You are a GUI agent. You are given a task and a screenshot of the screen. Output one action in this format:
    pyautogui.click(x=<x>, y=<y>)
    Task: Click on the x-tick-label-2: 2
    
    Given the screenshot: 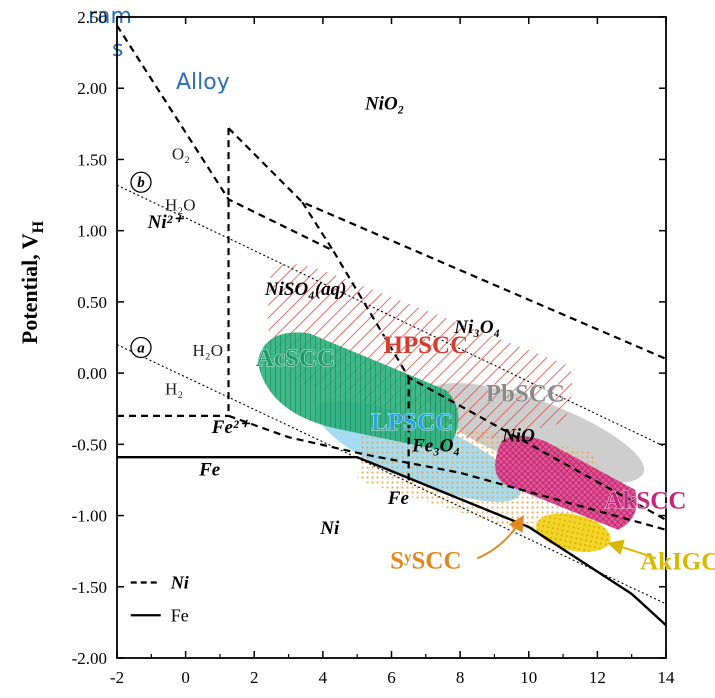 What is the action you would take?
    pyautogui.click(x=254, y=677)
    